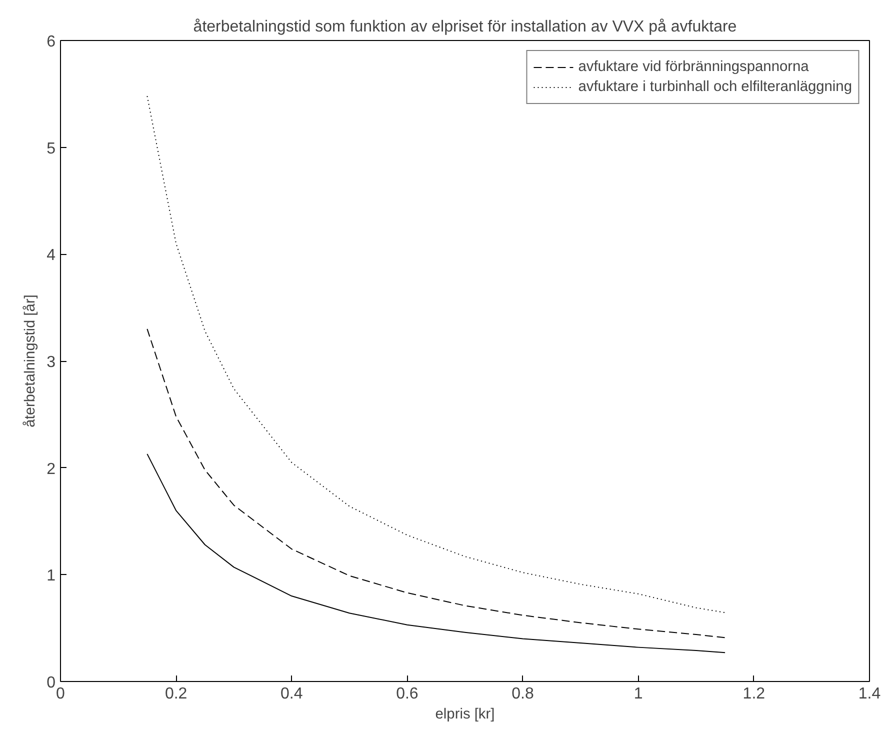  I want to click on x-tick-label: 0.6, so click(407, 694).